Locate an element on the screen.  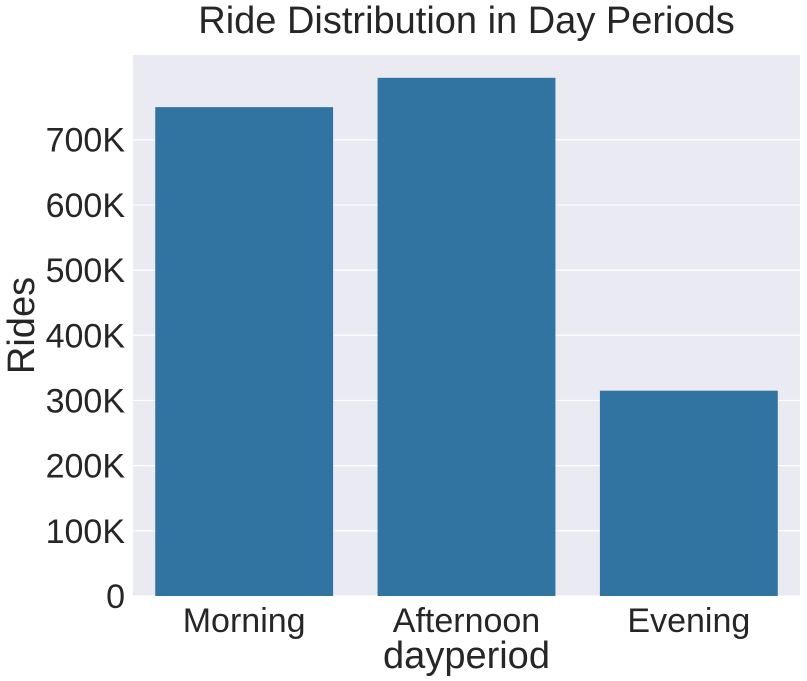
x-axis-label: dayperiod is located at coordinates (466, 656).